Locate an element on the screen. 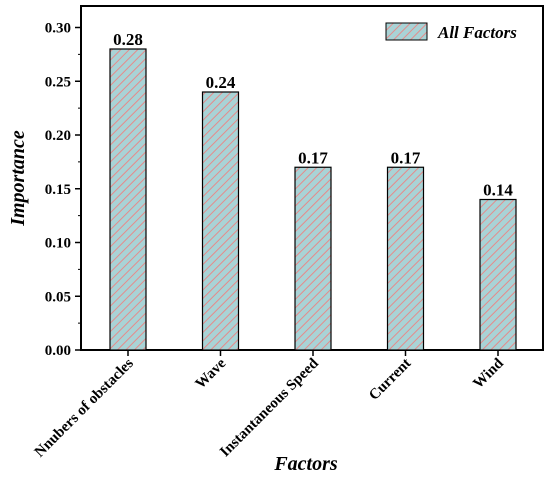  x-tick-label: Nnubers of obstacles is located at coordinates (84, 407).